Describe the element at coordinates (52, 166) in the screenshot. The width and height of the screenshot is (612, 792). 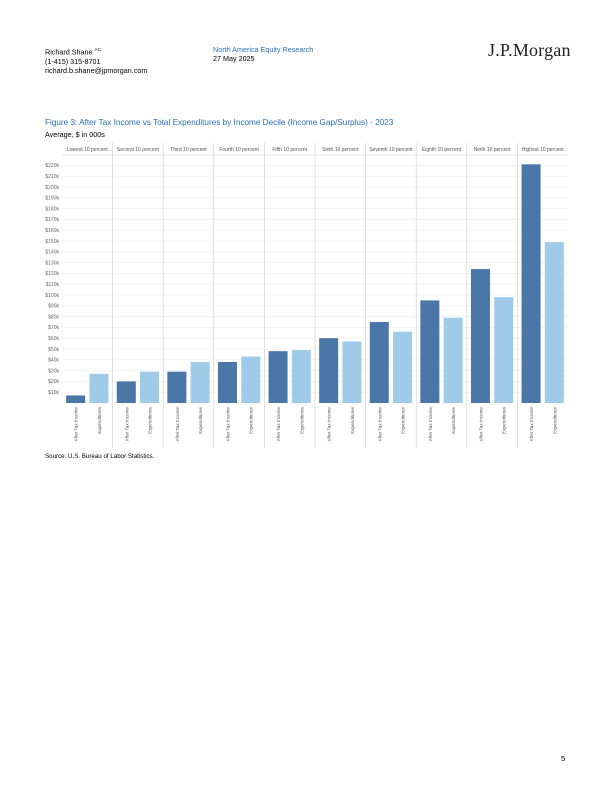
I see `y-tick-label: $220k` at that location.